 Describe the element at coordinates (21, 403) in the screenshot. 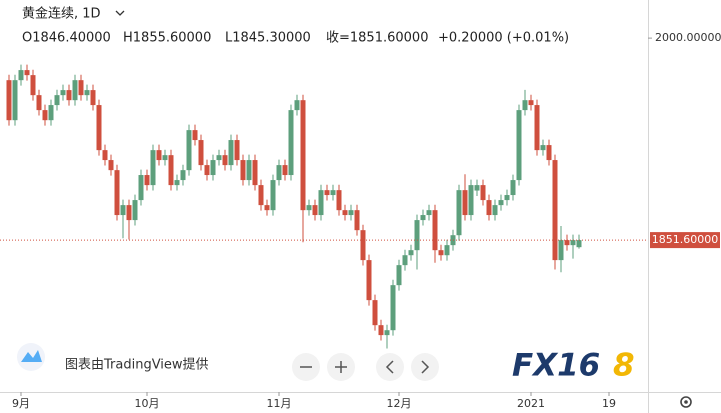

I see `x-tick-label: 9月` at that location.